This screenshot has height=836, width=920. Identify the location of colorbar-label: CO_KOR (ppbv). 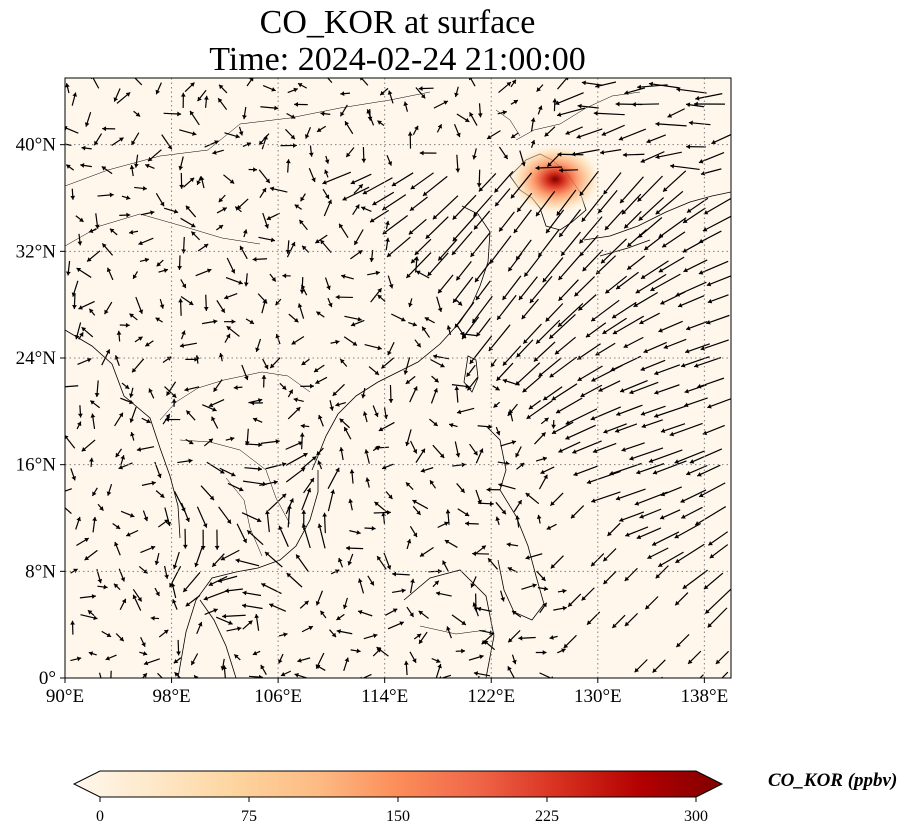
(833, 780).